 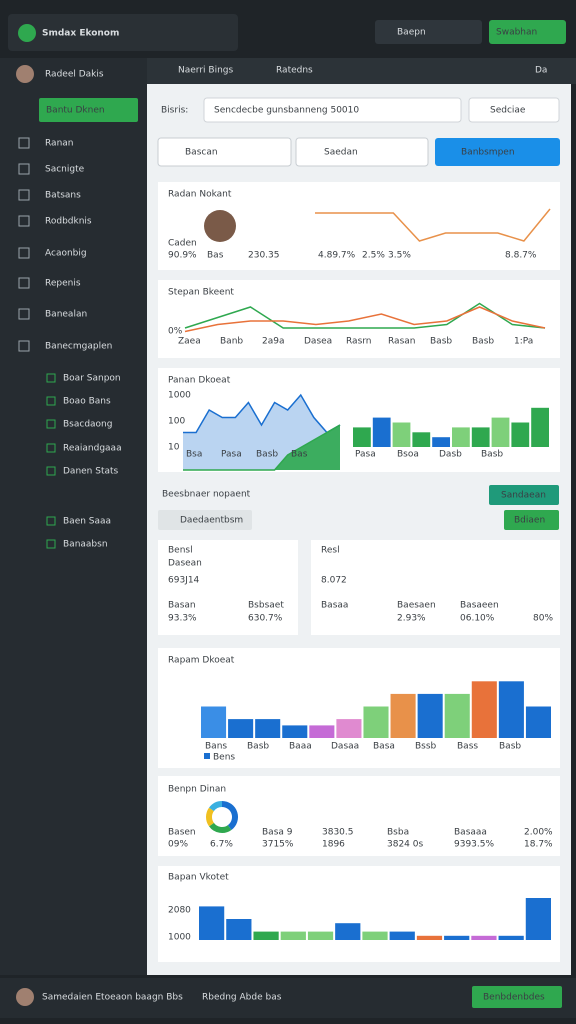 I want to click on stat: Basaaa, so click(x=470, y=833).